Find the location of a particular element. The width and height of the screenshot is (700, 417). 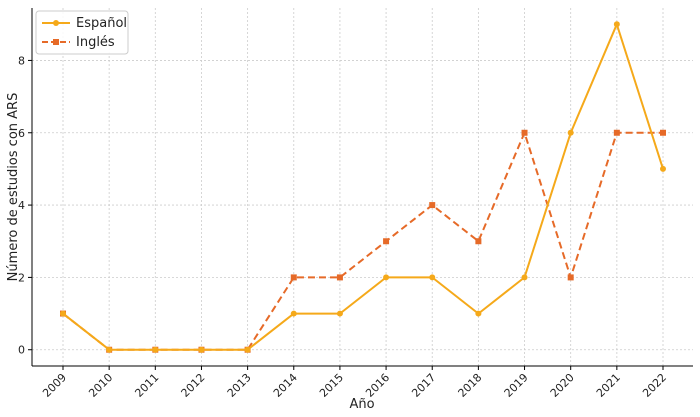

x-tick-label: 2022 is located at coordinates (654, 385).